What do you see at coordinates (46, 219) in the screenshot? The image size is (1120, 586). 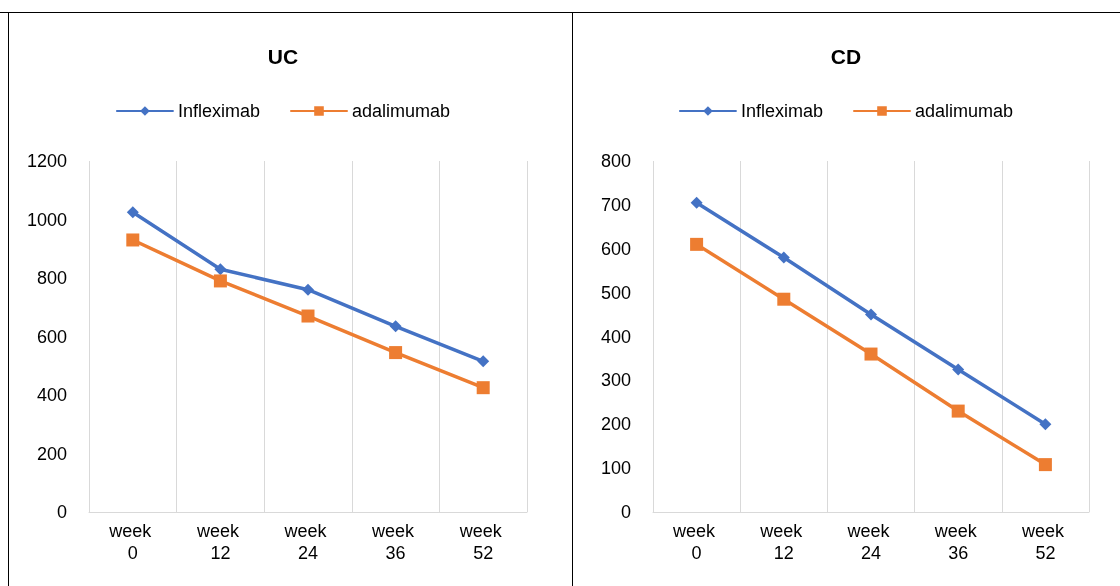 I see `y-tick-label: 1000` at bounding box center [46, 219].